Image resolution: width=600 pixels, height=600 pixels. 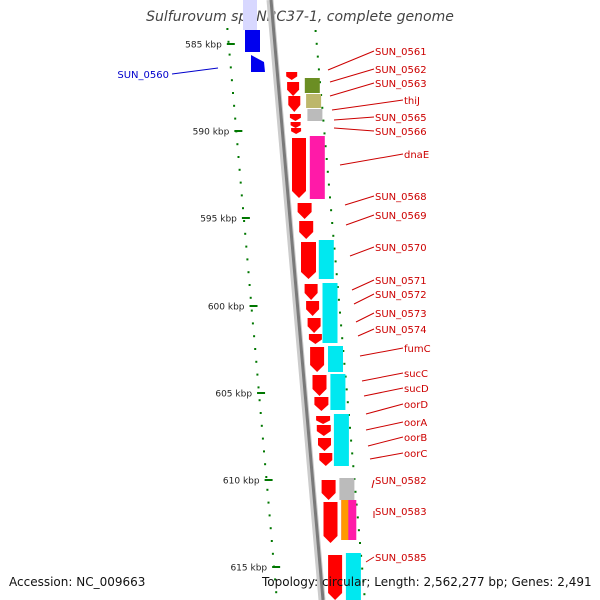 I want to click on backbone-line, so click(x=297, y=300).